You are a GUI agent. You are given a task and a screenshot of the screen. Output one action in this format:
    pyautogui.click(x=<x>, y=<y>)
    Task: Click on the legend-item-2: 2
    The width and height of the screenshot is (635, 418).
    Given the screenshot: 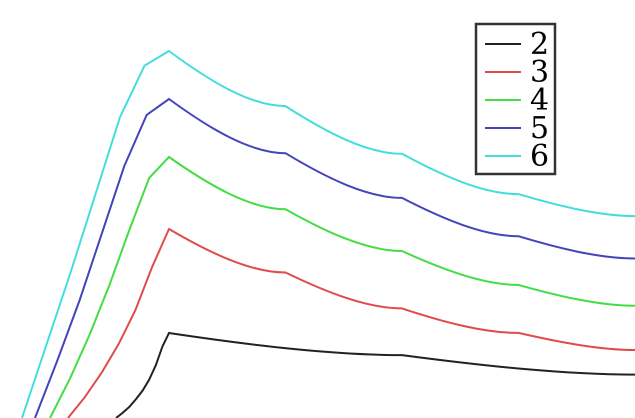 What is the action you would take?
    pyautogui.click(x=517, y=44)
    